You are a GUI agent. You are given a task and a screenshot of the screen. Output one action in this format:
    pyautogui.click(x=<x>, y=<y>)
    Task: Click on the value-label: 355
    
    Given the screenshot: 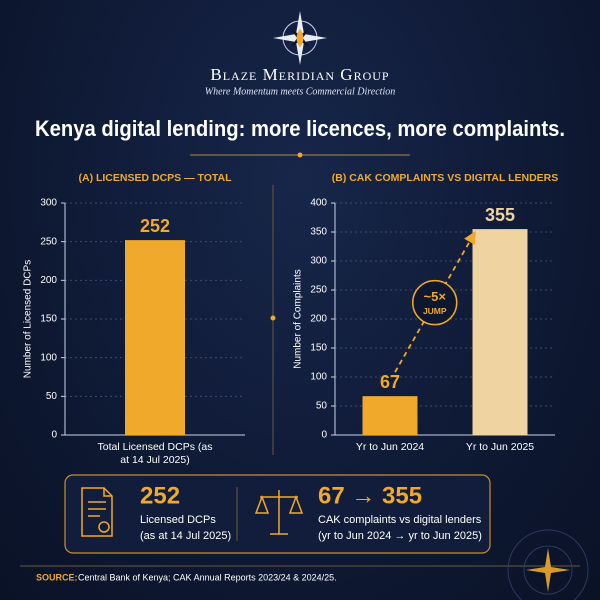 What is the action you would take?
    pyautogui.click(x=500, y=215)
    